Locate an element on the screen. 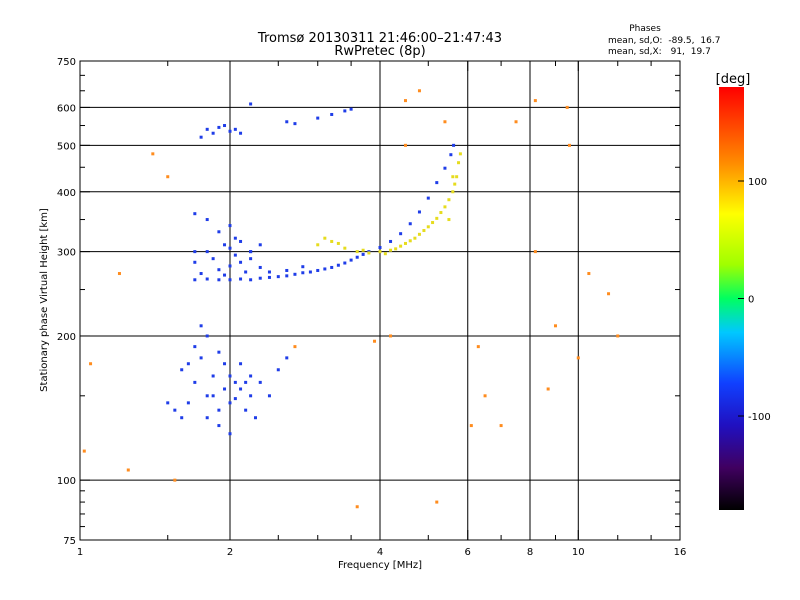 The height and width of the screenshot is (600, 800). x-tick-label: 6 is located at coordinates (468, 552).